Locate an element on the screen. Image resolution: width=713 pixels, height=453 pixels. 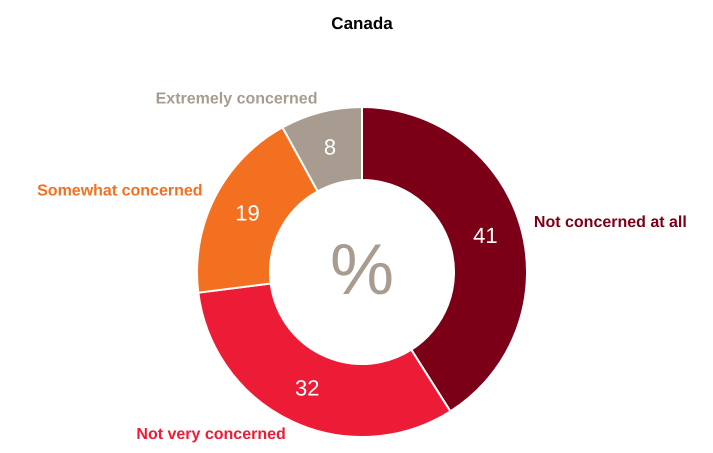
data-label: 32 is located at coordinates (307, 387).